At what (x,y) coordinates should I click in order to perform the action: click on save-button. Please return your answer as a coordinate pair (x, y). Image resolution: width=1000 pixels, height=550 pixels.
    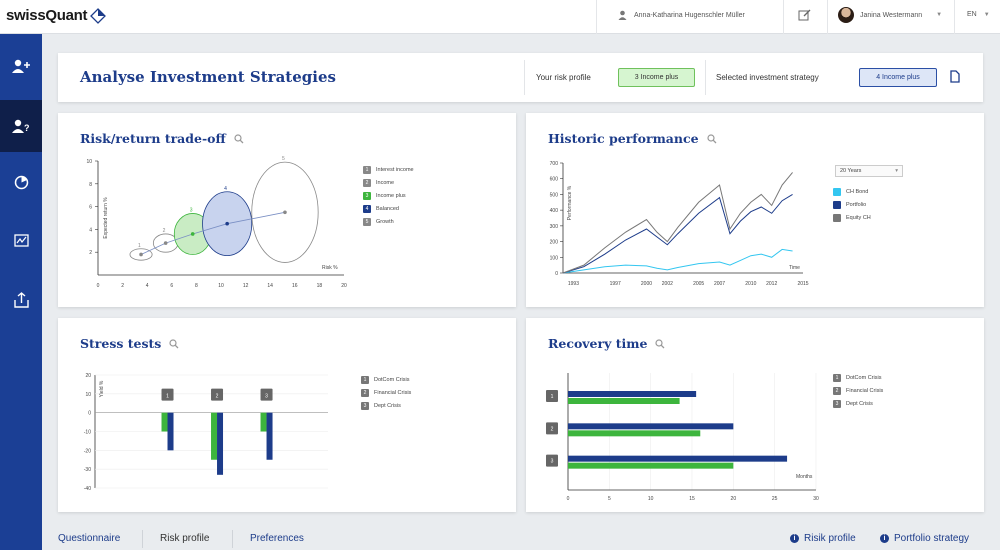
    Looking at the image, I should click on (955, 79).